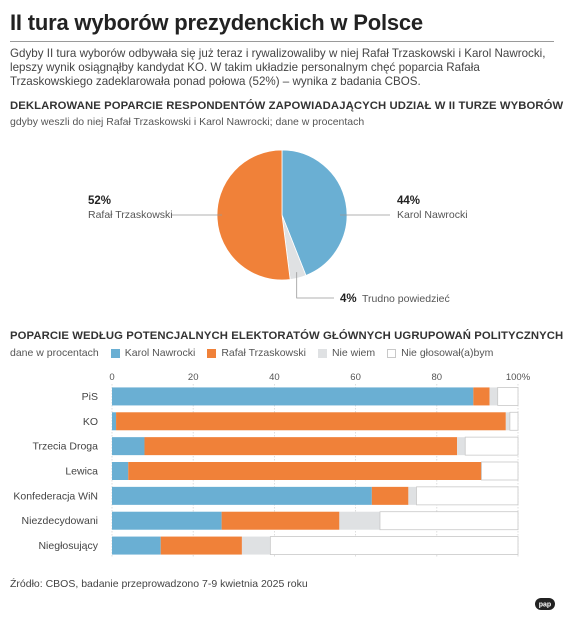 The height and width of the screenshot is (617, 564). What do you see at coordinates (353, 353) in the screenshot?
I see `legend-label: Nie wiem` at bounding box center [353, 353].